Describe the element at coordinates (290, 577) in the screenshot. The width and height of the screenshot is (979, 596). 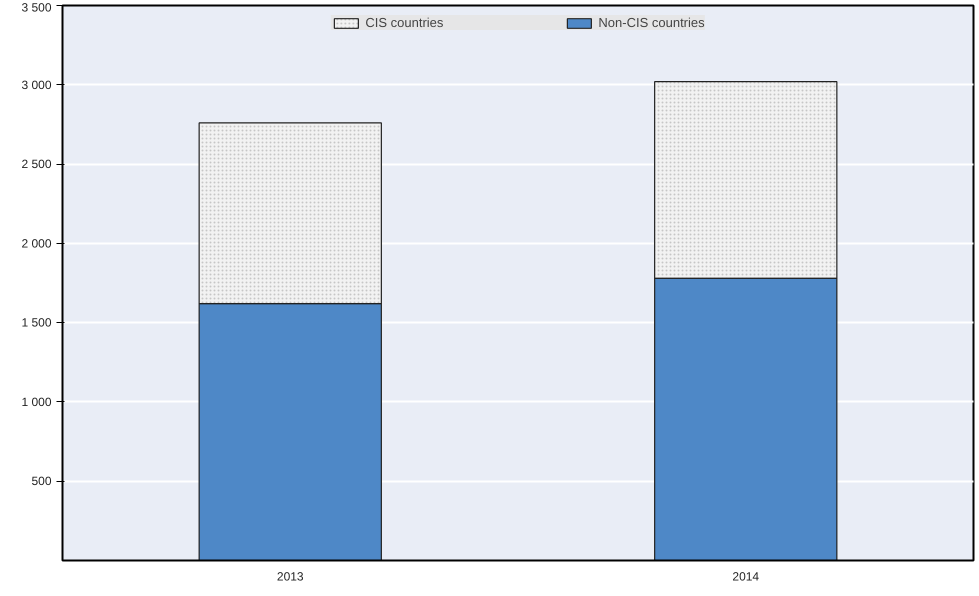
I see `x-tick-label: 2013` at that location.